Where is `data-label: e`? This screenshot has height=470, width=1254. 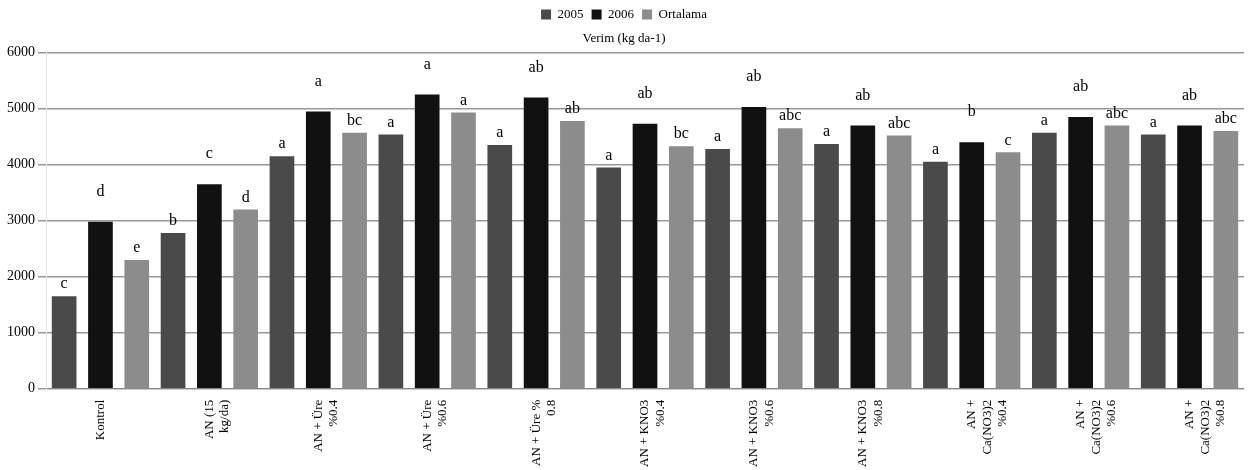
data-label: e is located at coordinates (137, 247).